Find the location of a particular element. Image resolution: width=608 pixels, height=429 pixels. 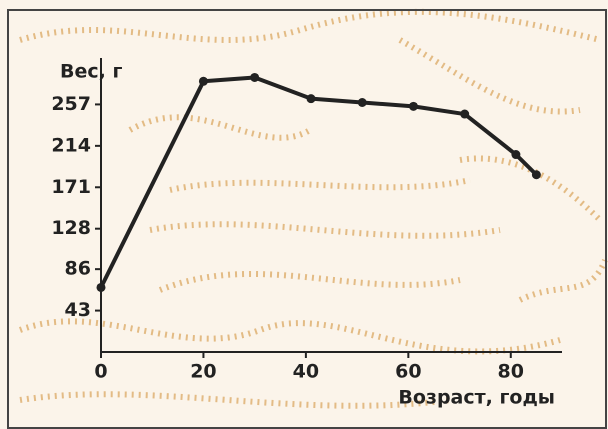

y-axis-label: Вес, г is located at coordinates (91, 72).